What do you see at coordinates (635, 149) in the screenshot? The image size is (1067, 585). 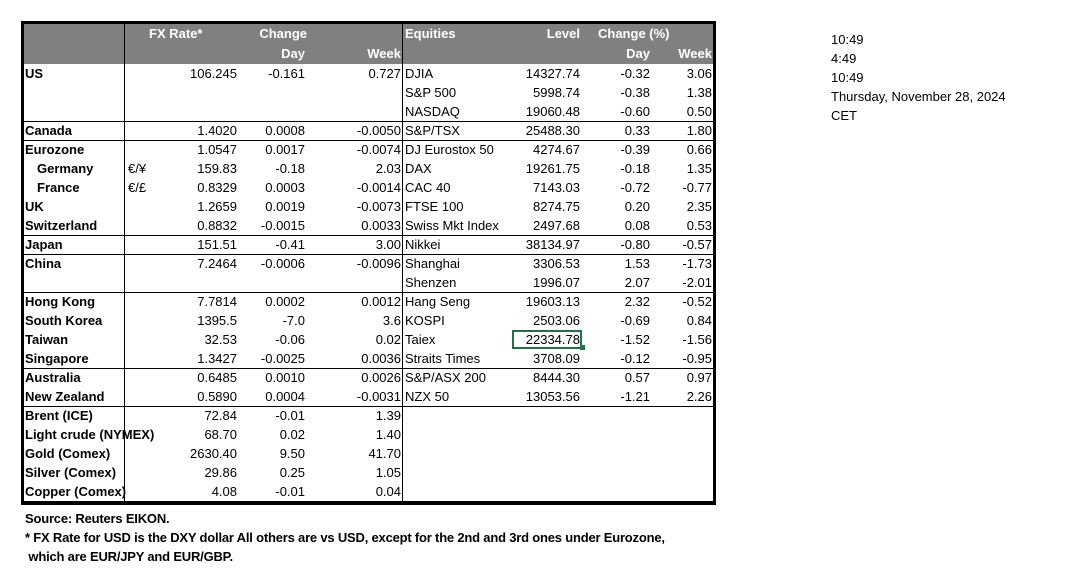 I see `equity-change-day: -0.39` at bounding box center [635, 149].